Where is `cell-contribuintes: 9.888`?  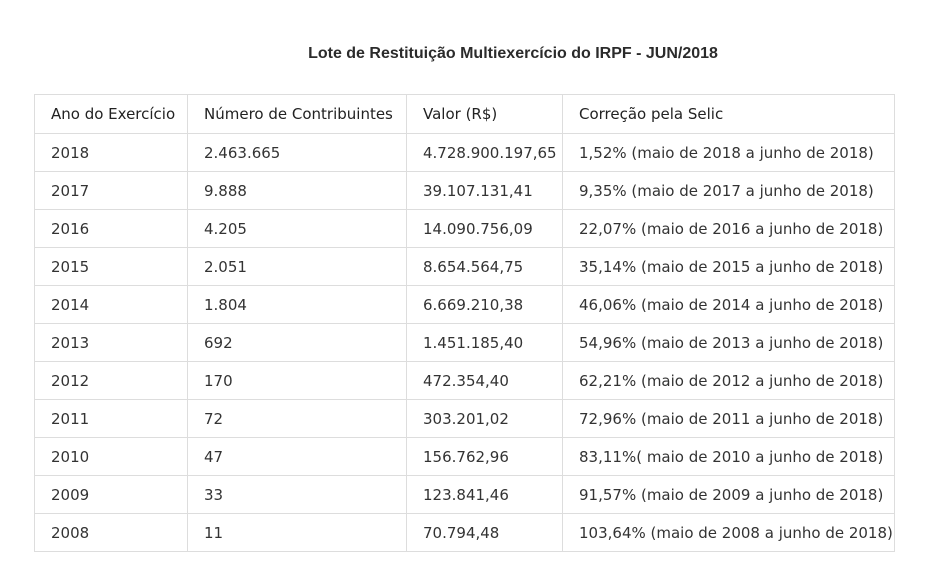 cell-contribuintes: 9.888 is located at coordinates (297, 190).